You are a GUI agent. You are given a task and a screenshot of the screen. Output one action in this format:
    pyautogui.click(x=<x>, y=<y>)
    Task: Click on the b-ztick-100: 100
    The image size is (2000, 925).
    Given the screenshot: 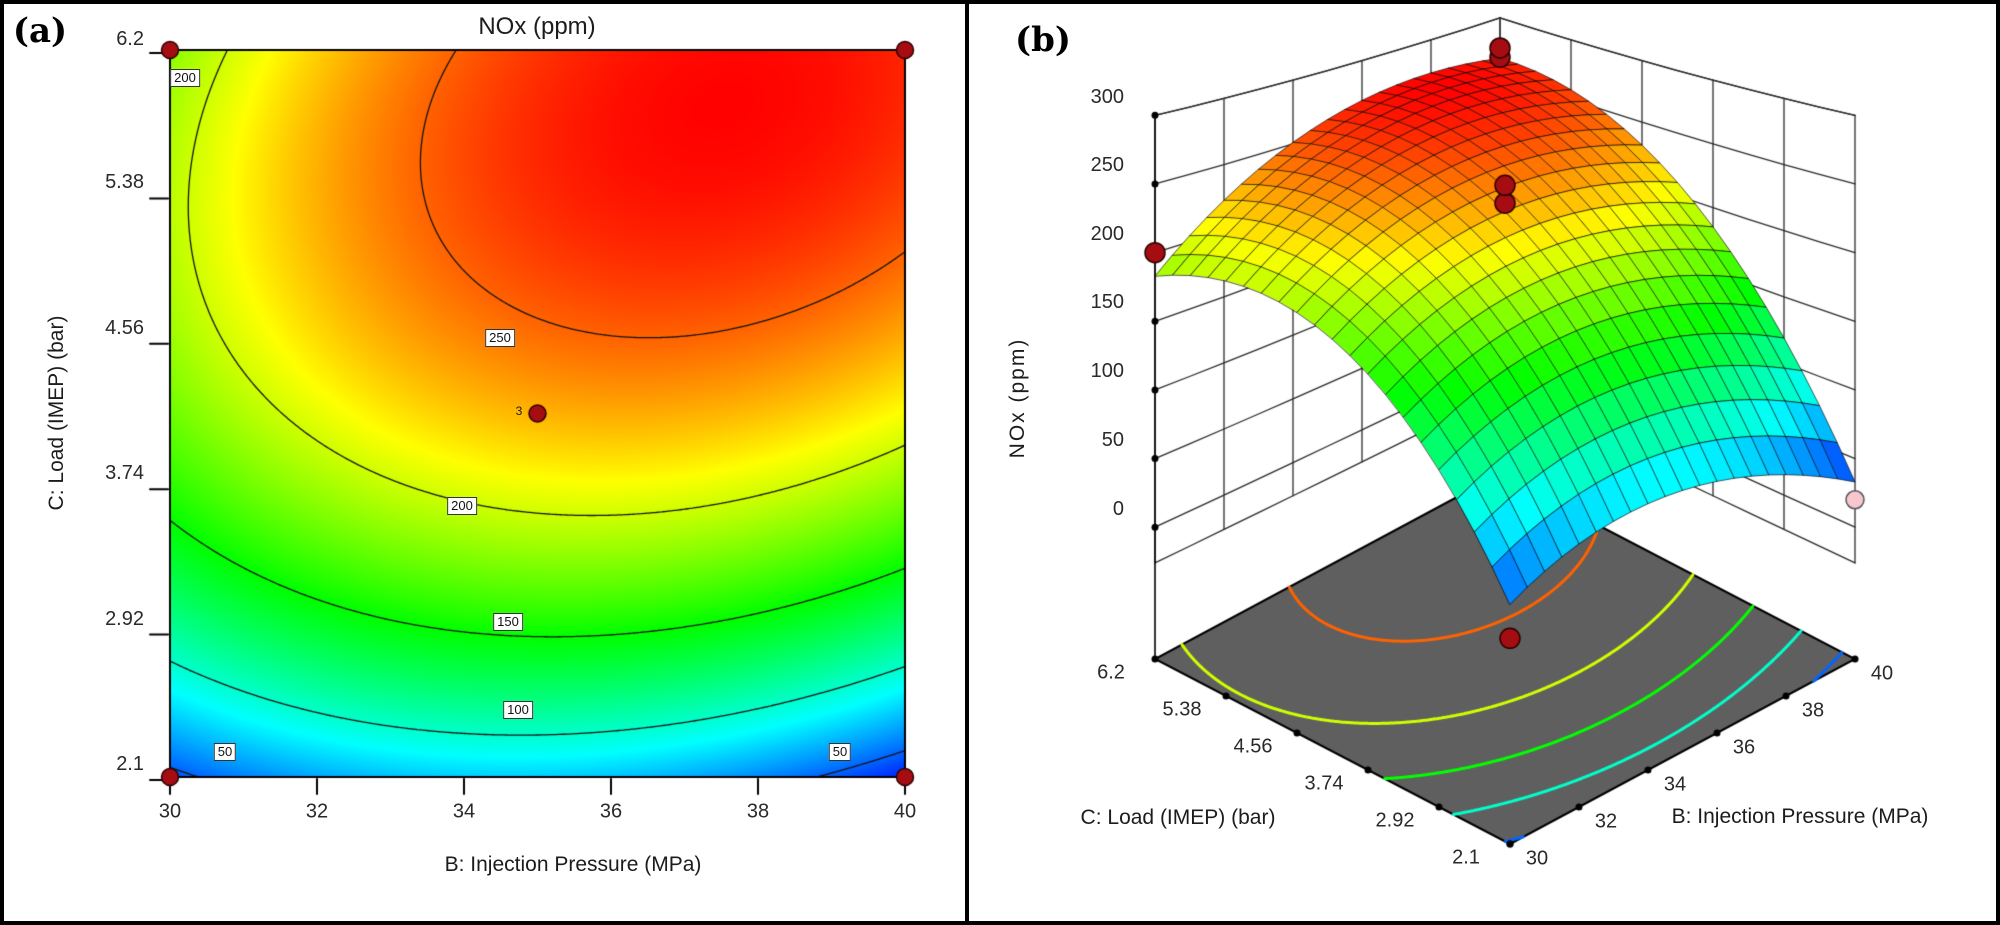 What is the action you would take?
    pyautogui.click(x=1107, y=371)
    